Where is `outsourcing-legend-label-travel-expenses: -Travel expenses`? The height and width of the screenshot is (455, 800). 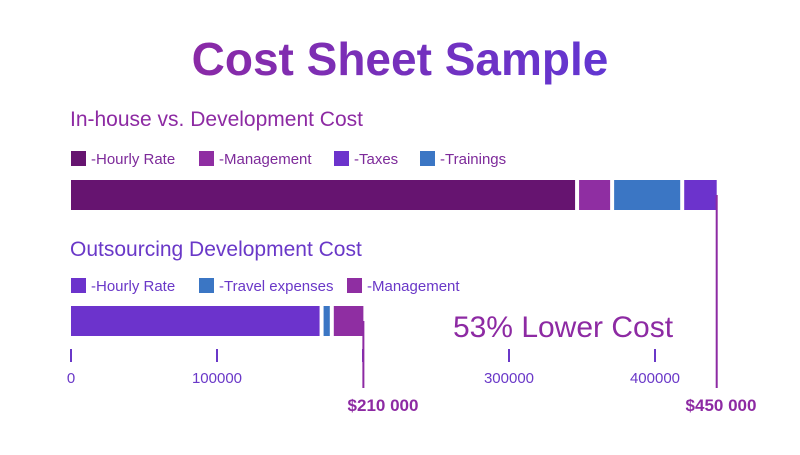
outsourcing-legend-label-travel-expenses: -Travel expenses is located at coordinates (276, 286).